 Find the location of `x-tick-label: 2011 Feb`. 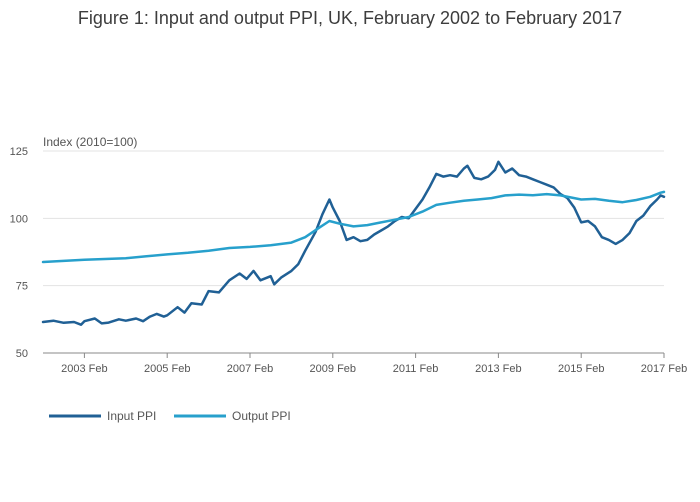

x-tick-label: 2011 Feb is located at coordinates (416, 369).